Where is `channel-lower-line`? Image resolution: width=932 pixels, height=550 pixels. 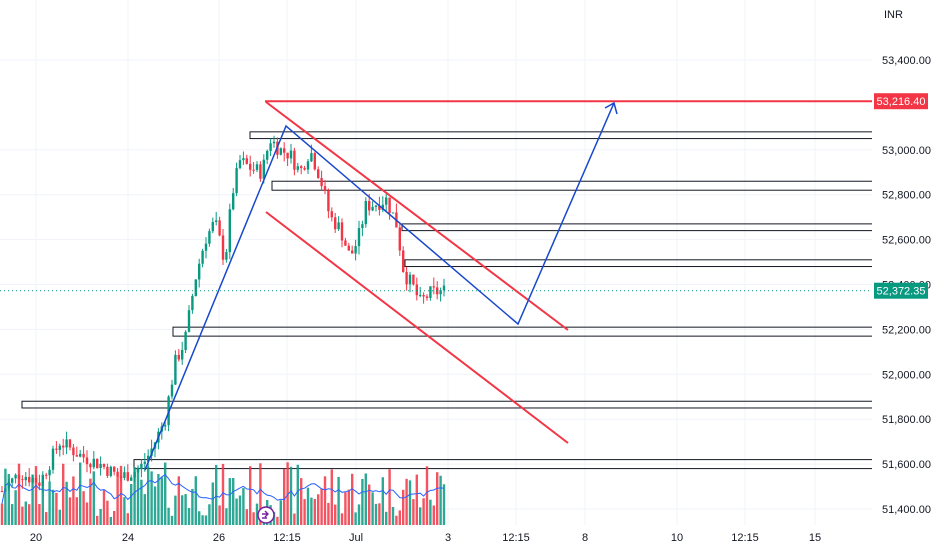 channel-lower-line is located at coordinates (417, 327).